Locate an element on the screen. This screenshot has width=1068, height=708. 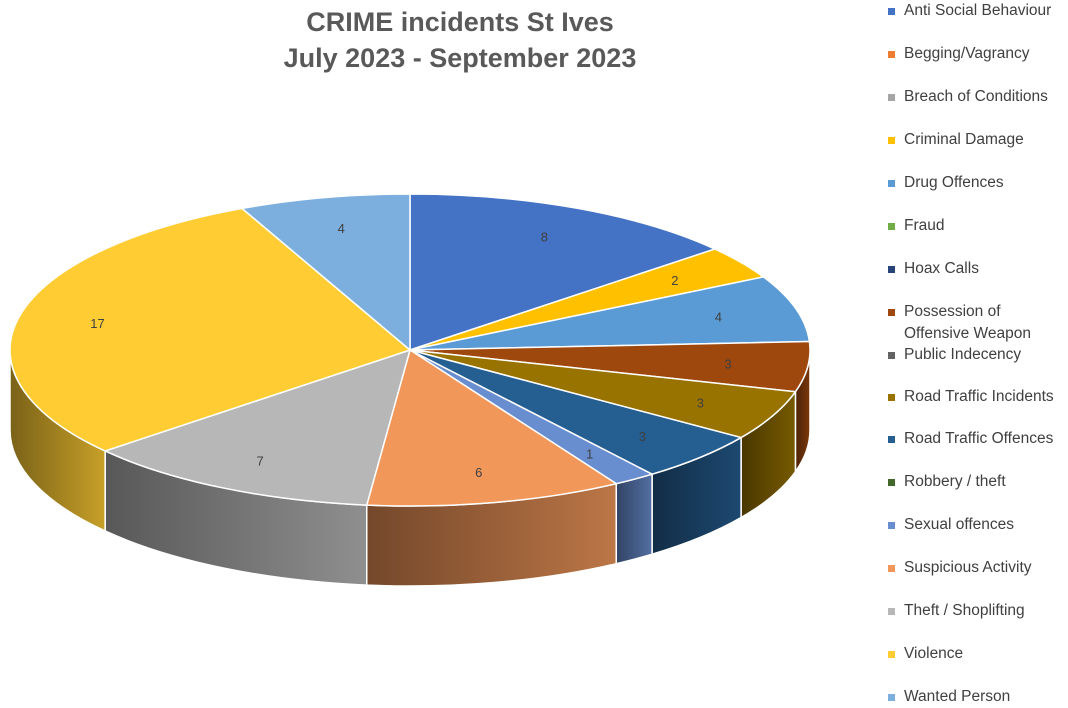
legend-label: Criminal Damage is located at coordinates (964, 139).